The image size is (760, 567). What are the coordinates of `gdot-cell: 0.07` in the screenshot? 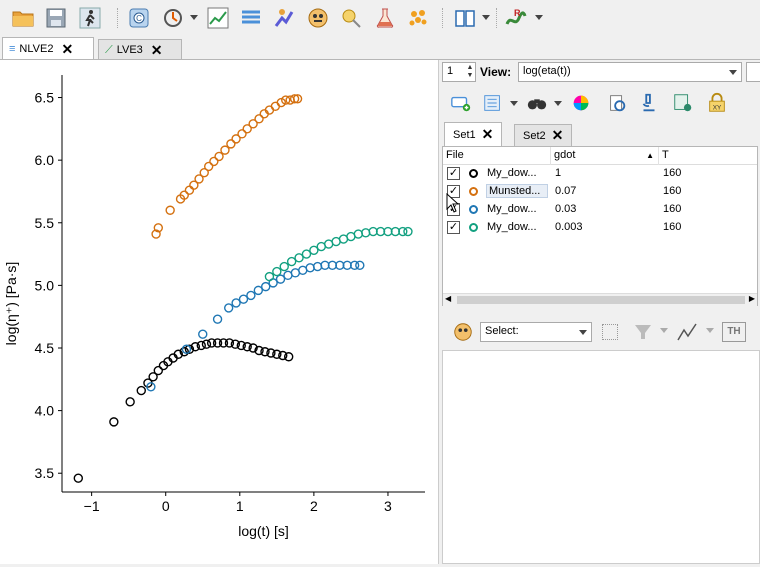 It's located at (566, 191).